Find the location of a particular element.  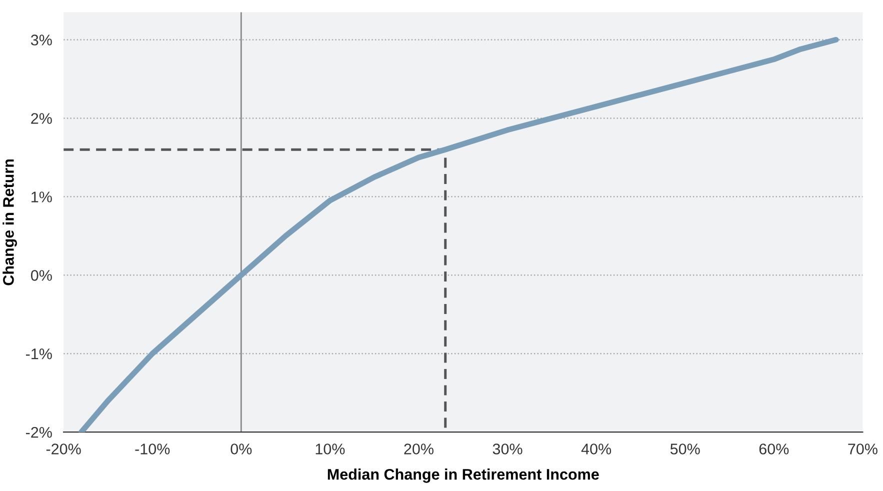

y-tick-label: -2% is located at coordinates (39, 432).